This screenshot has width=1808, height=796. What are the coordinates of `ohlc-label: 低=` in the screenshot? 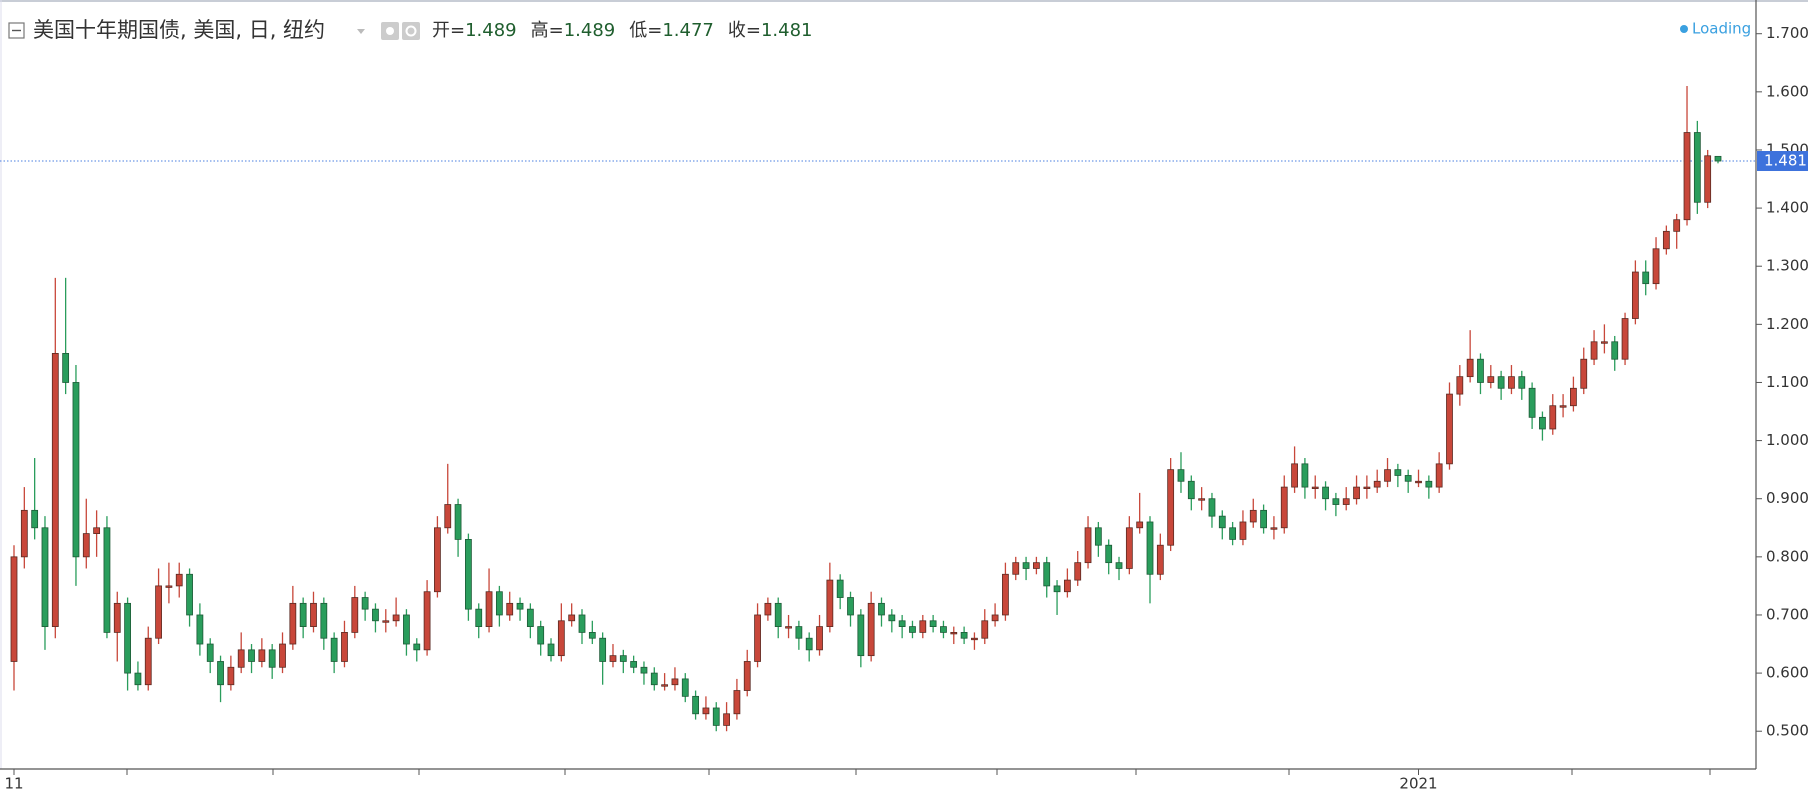 It's located at (645, 30).